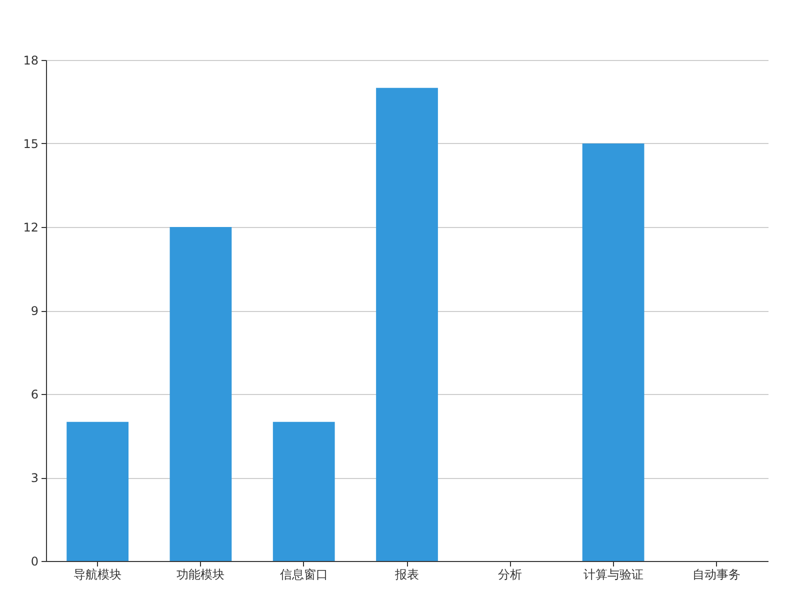  What do you see at coordinates (34, 311) in the screenshot?
I see `y-tick-label: 9` at bounding box center [34, 311].